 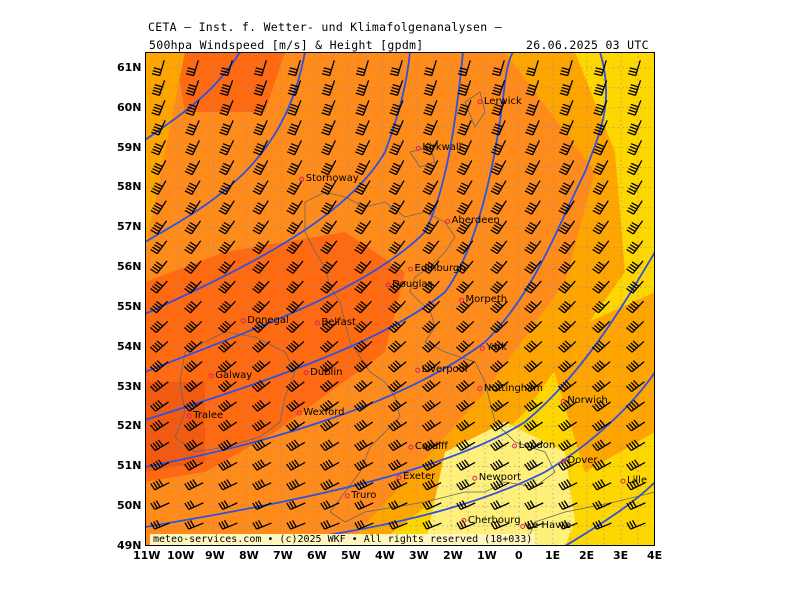 What do you see at coordinates (338, 322) in the screenshot?
I see `city-label: Belfast` at bounding box center [338, 322].